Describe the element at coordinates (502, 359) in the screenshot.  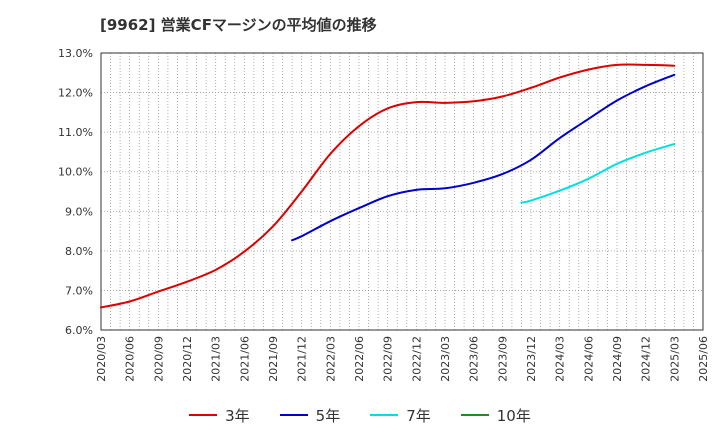
I see `x-tick-label: 2023/09` at that location.